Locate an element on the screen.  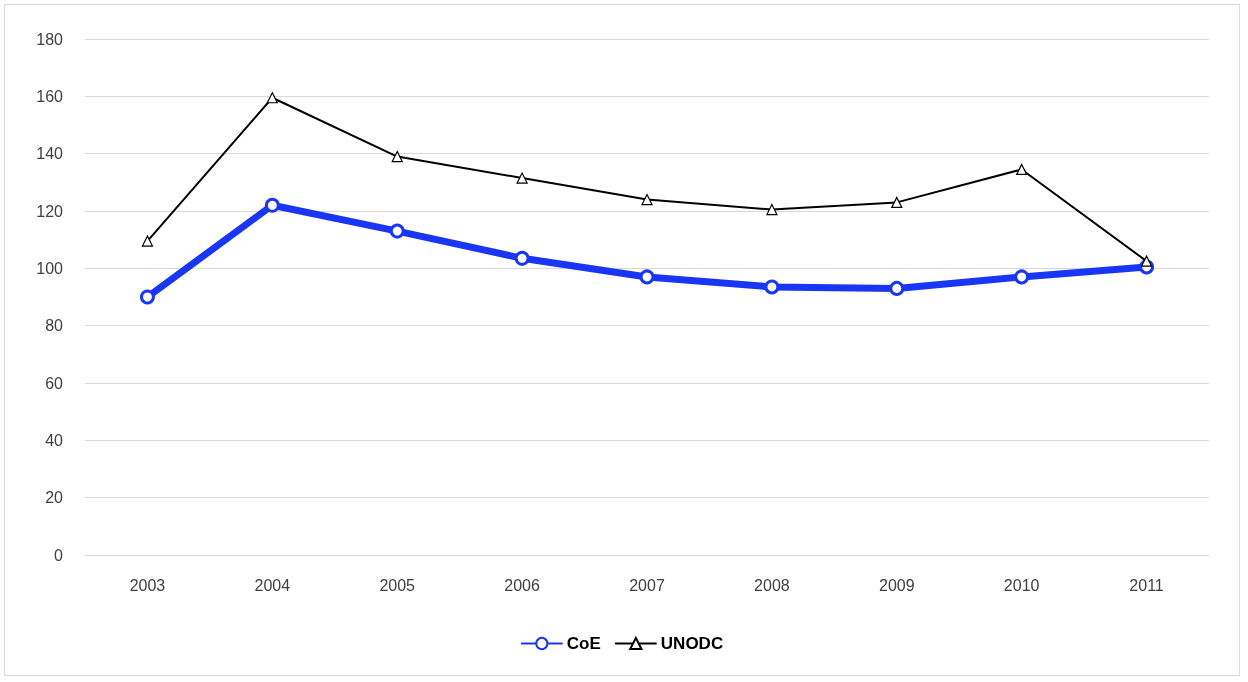
y-tick-label: 160 is located at coordinates (50, 96).